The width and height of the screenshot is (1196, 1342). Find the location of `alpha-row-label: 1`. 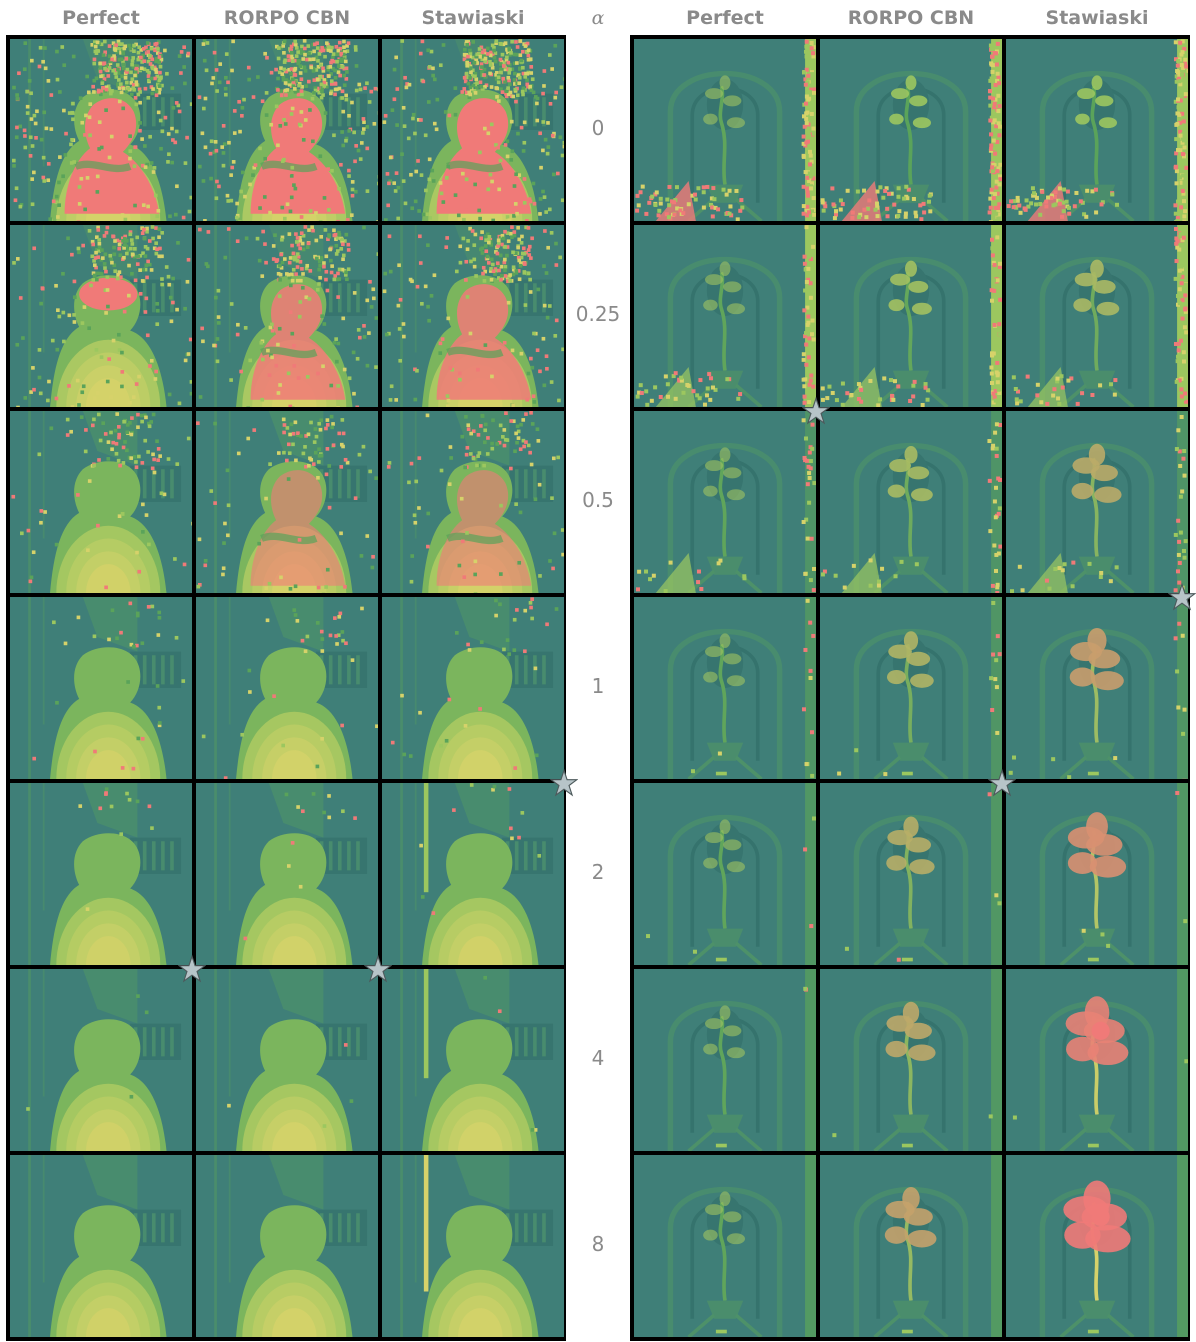

alpha-row-label: 1 is located at coordinates (598, 686).